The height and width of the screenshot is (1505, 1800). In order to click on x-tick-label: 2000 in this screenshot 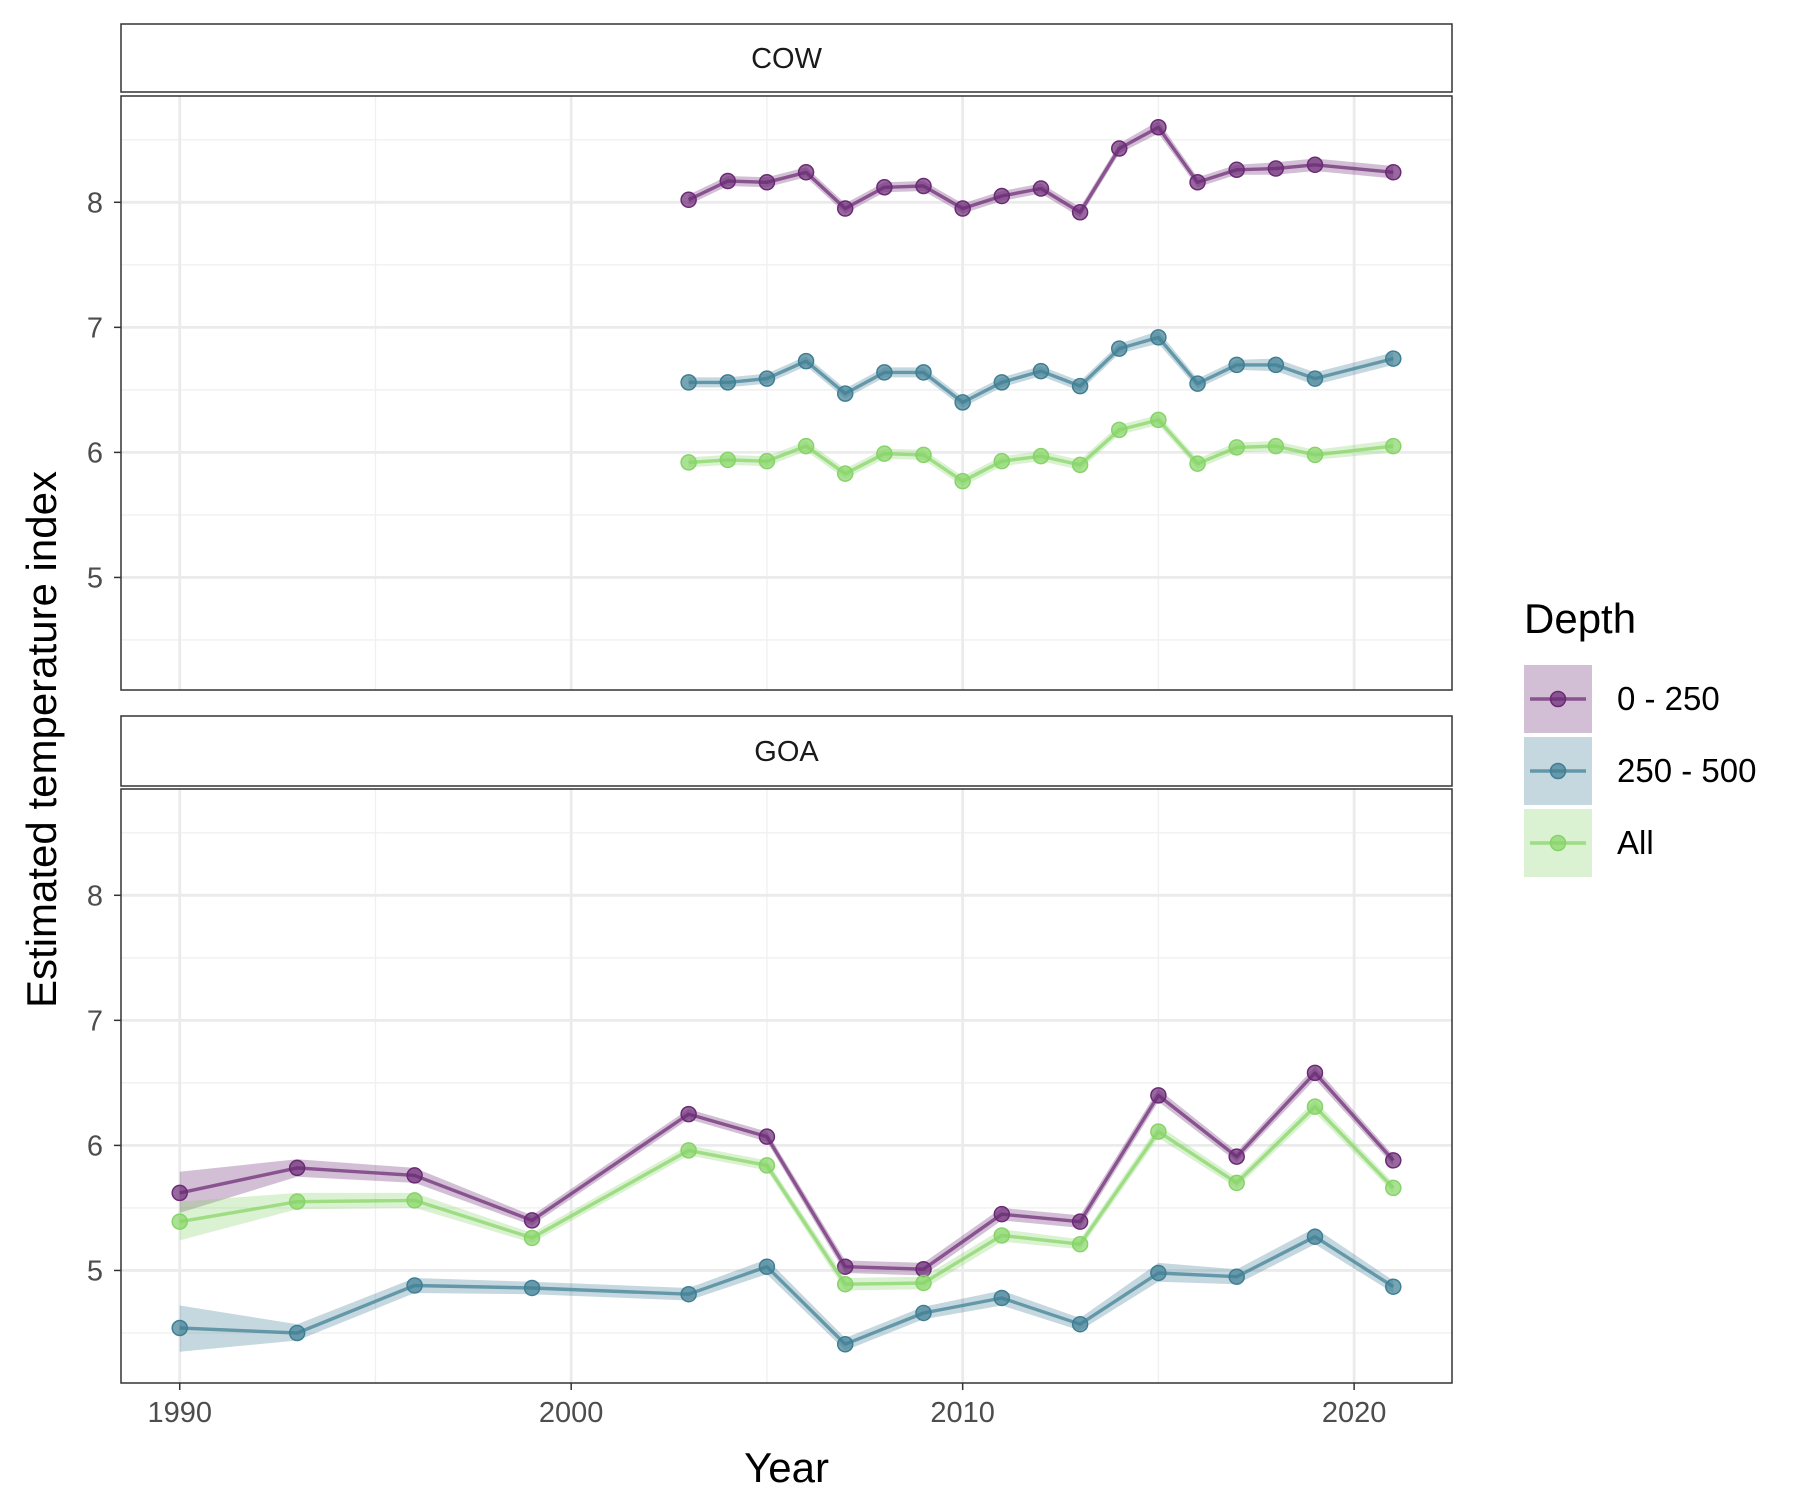, I will do `click(571, 1413)`.